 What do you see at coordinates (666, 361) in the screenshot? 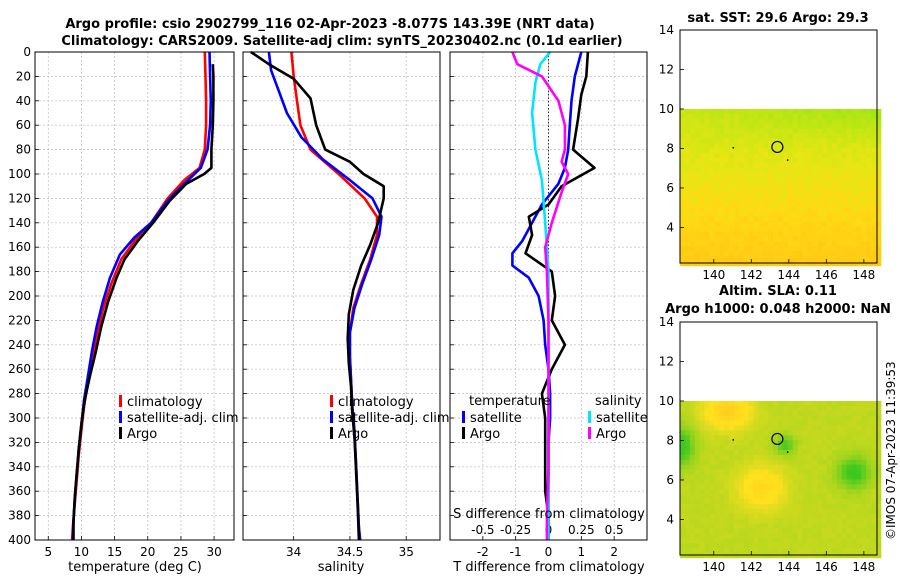
I see `map-y-tick-label: 12` at bounding box center [666, 361].